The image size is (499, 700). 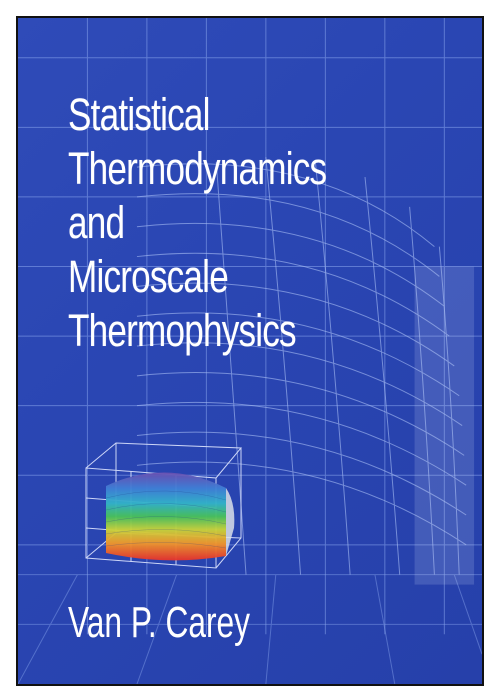 What do you see at coordinates (139, 114) in the screenshot?
I see `title-line-1: Statistical` at bounding box center [139, 114].